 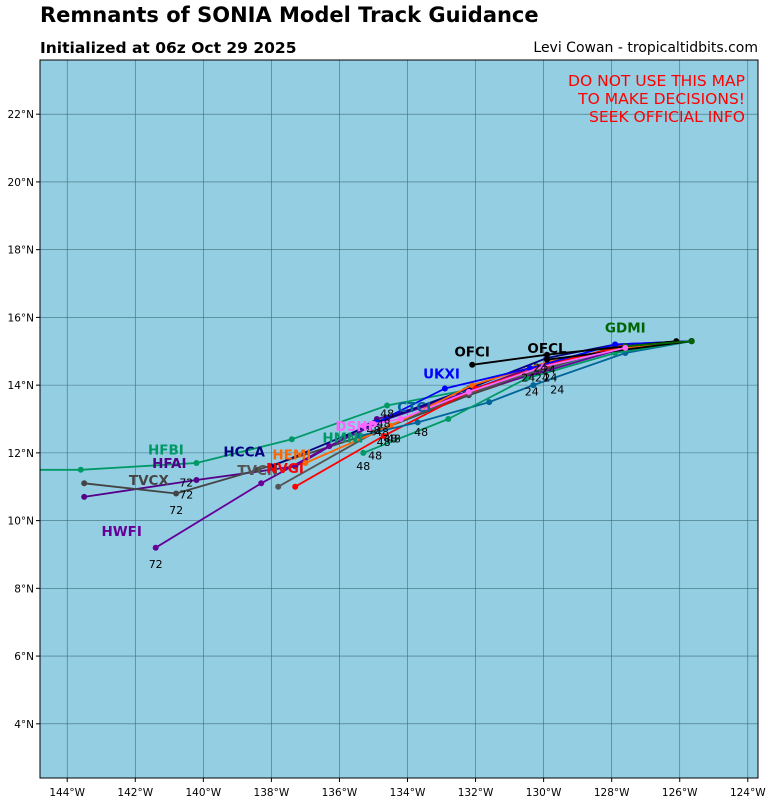 I want to click on label-ctci: CTCI, so click(x=414, y=408).